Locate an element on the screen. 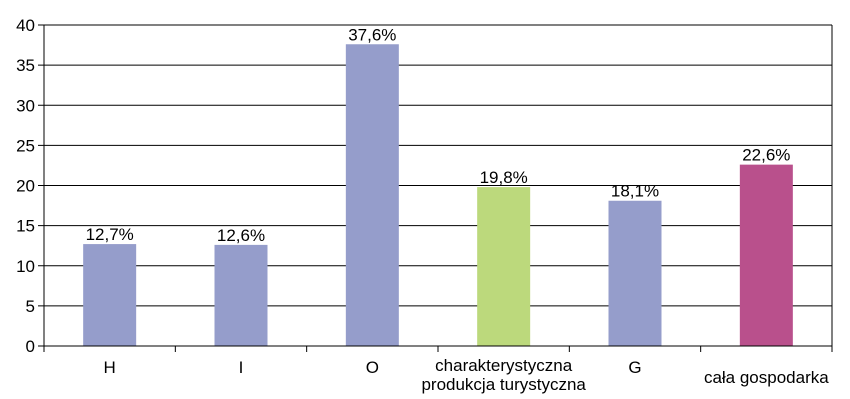 The height and width of the screenshot is (399, 850). y-tick-label: 0 is located at coordinates (30, 346).